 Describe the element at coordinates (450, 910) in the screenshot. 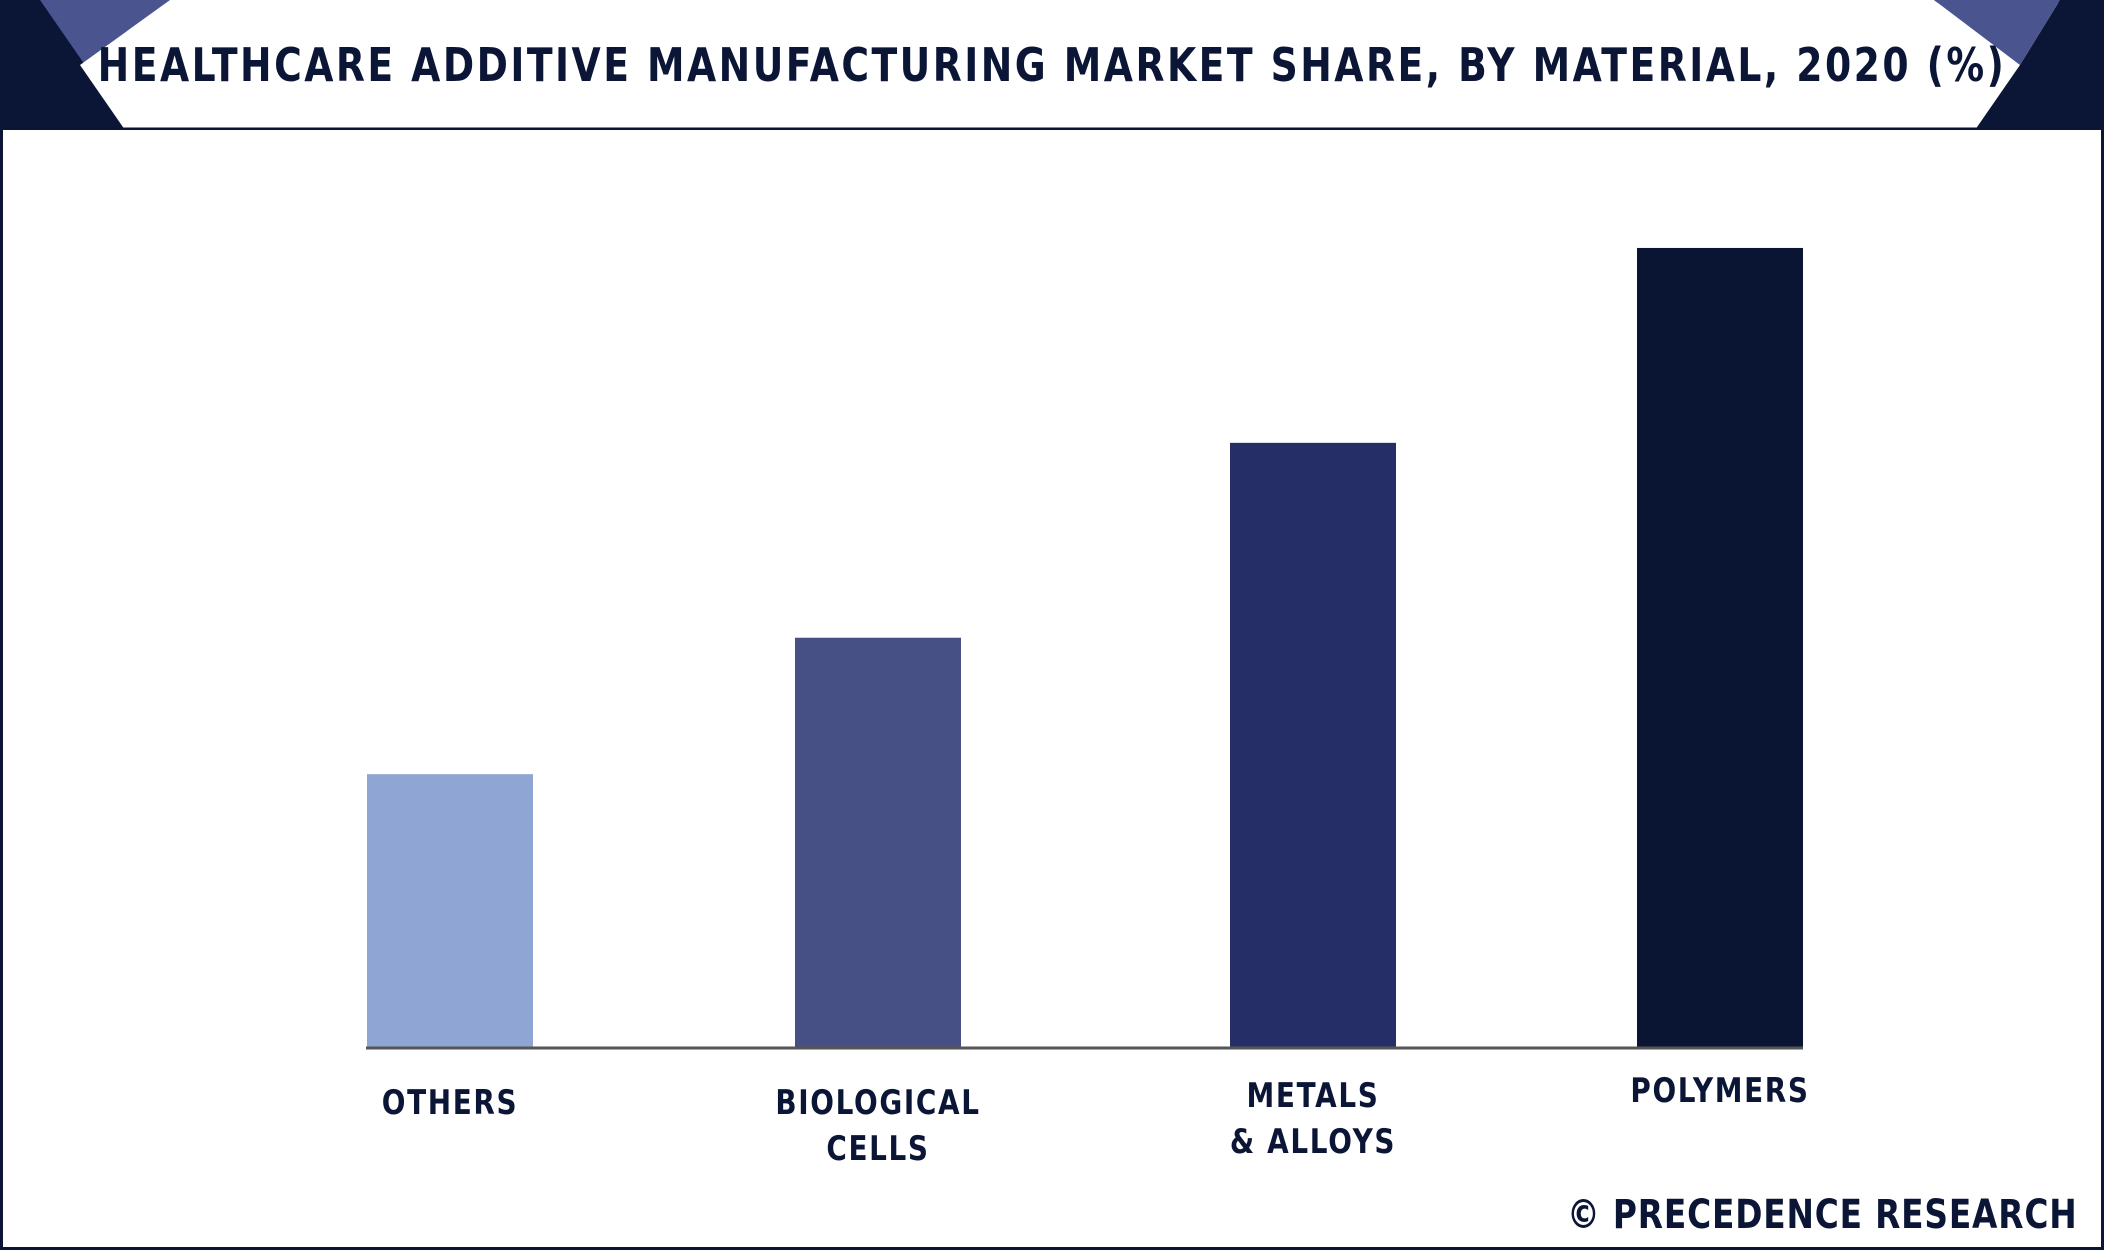

I see `bar-others` at that location.